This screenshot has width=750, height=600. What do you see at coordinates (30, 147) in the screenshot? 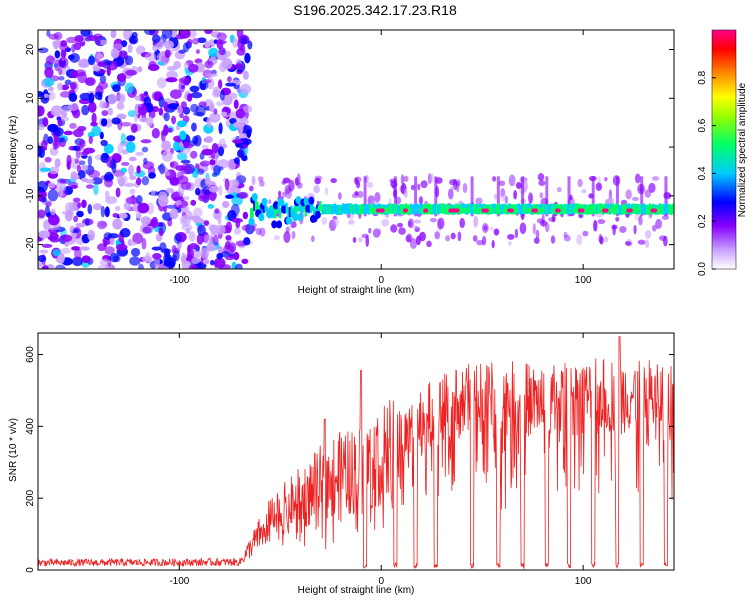
I see `spectrogram-y-tick-label: 0` at bounding box center [30, 147].